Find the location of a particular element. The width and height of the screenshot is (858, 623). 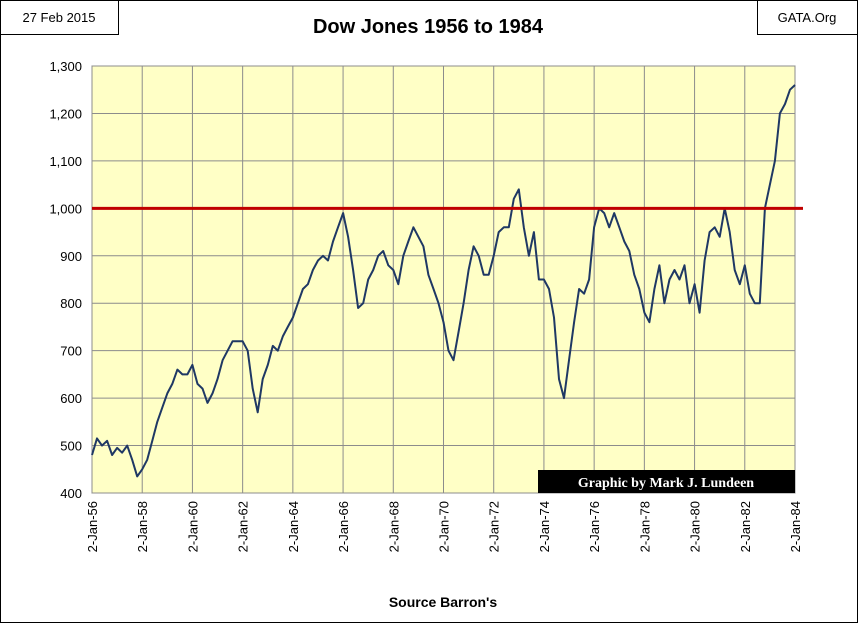

x-tick-label: 2-Jan-58 is located at coordinates (142, 526).